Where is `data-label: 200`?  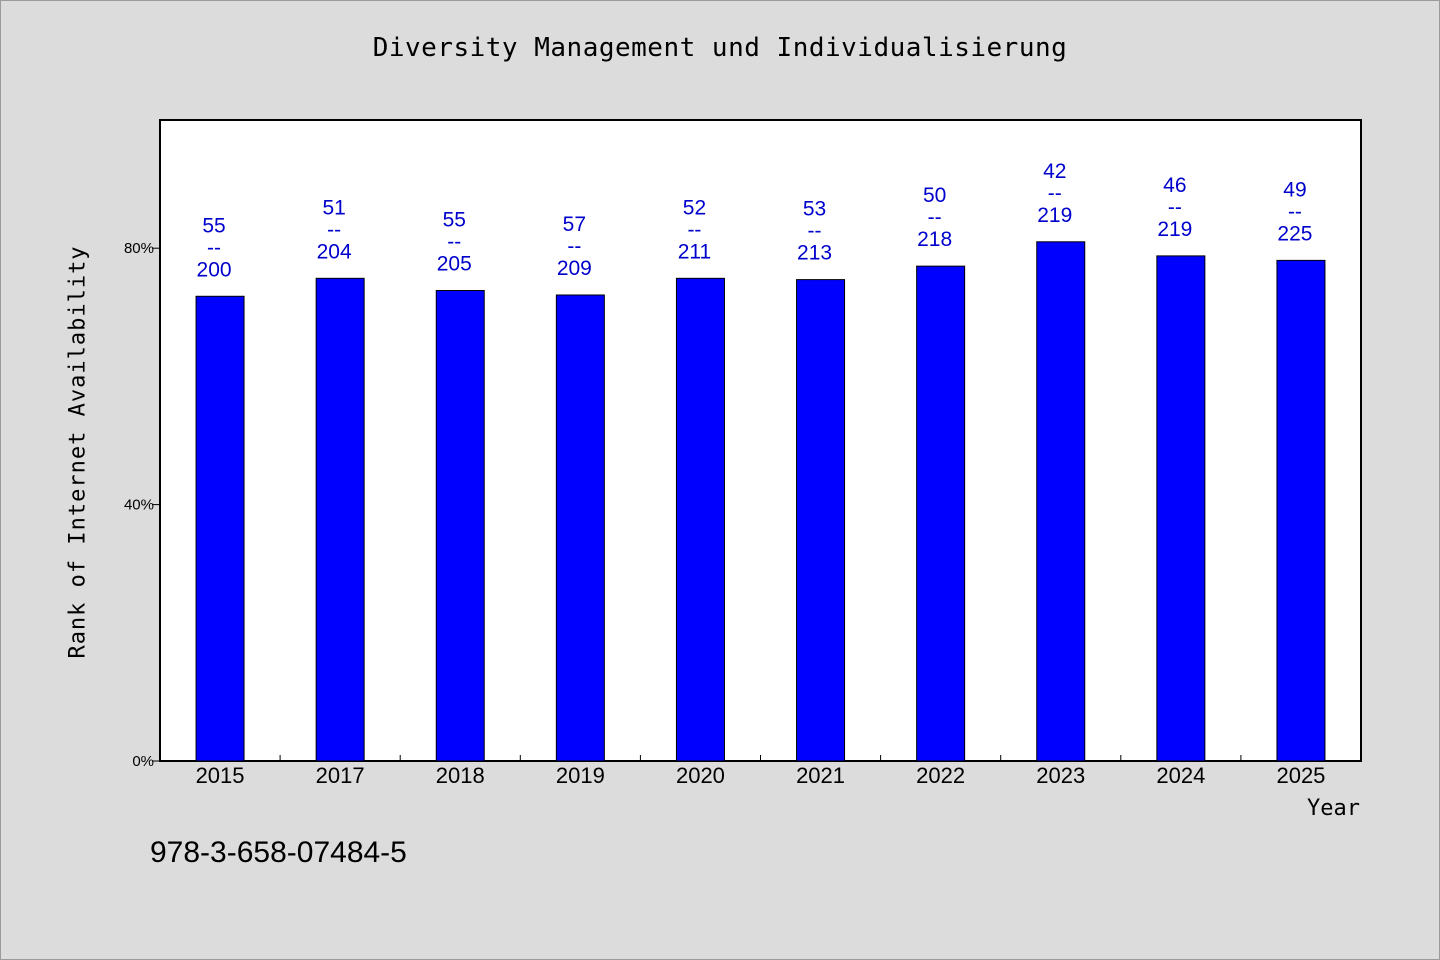 data-label: 200 is located at coordinates (214, 269).